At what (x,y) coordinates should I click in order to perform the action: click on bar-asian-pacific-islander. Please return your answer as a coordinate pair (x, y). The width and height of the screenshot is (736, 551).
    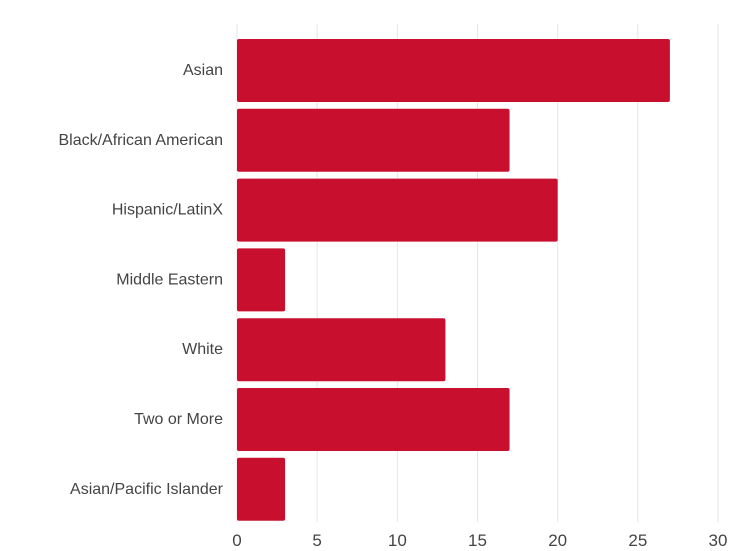
    Looking at the image, I should click on (261, 489).